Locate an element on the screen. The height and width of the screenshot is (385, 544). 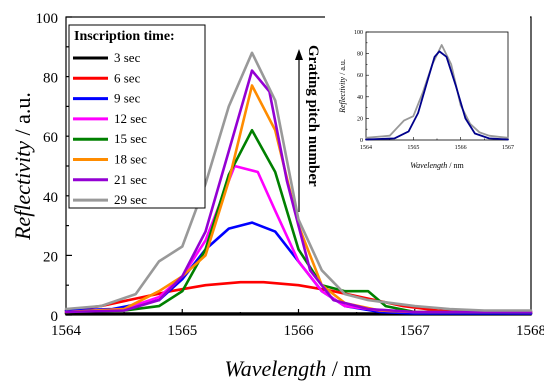
legend-label: 21 sec is located at coordinates (130, 179).